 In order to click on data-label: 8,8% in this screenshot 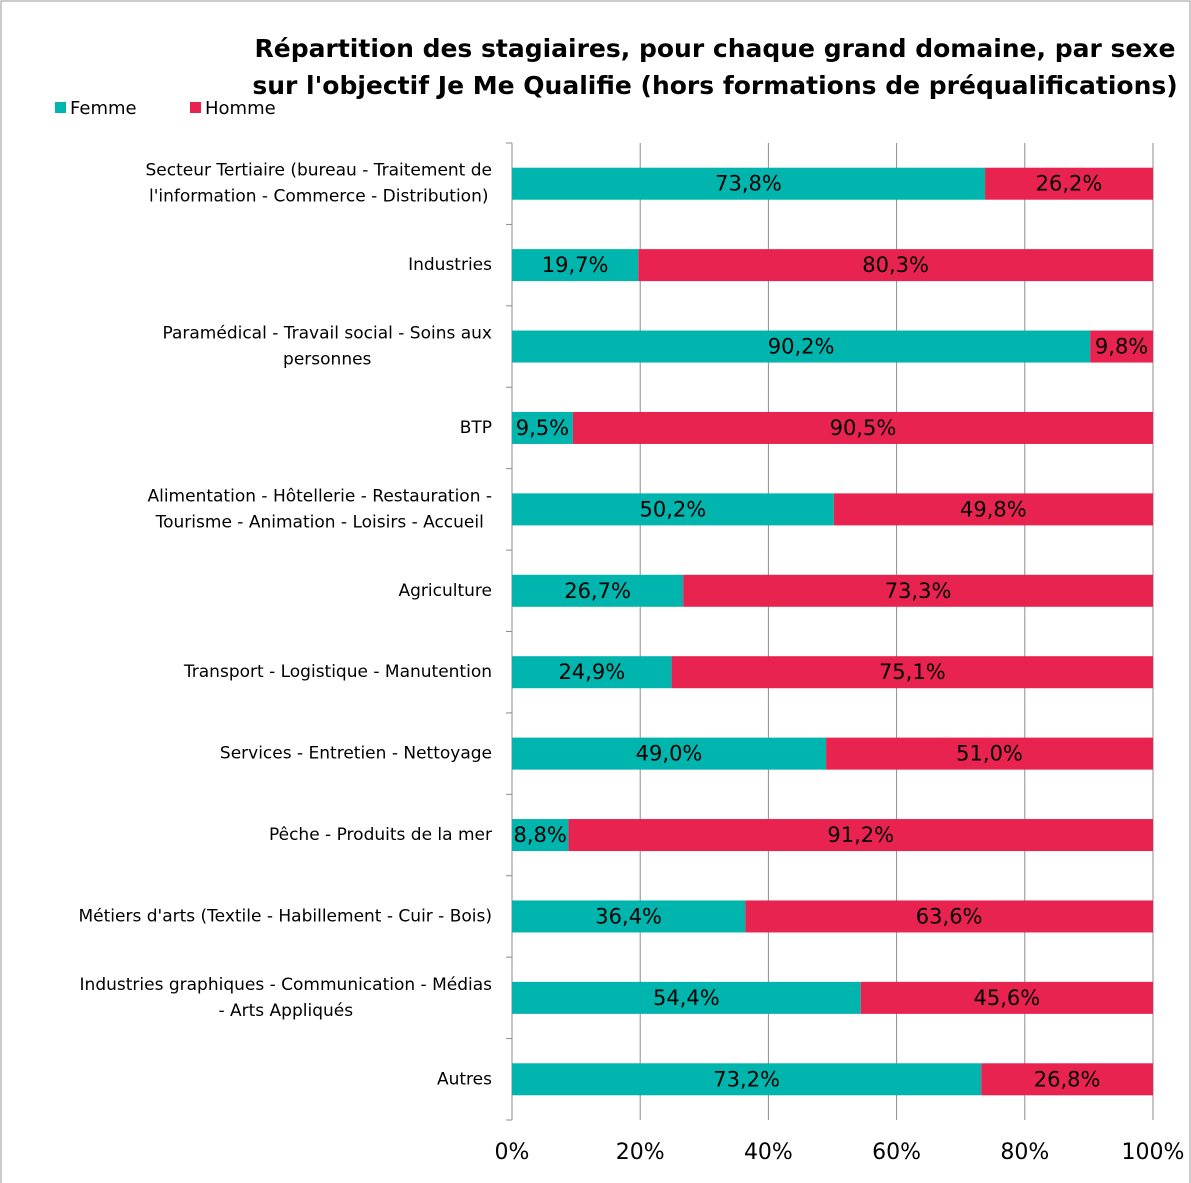, I will do `click(540, 835)`.